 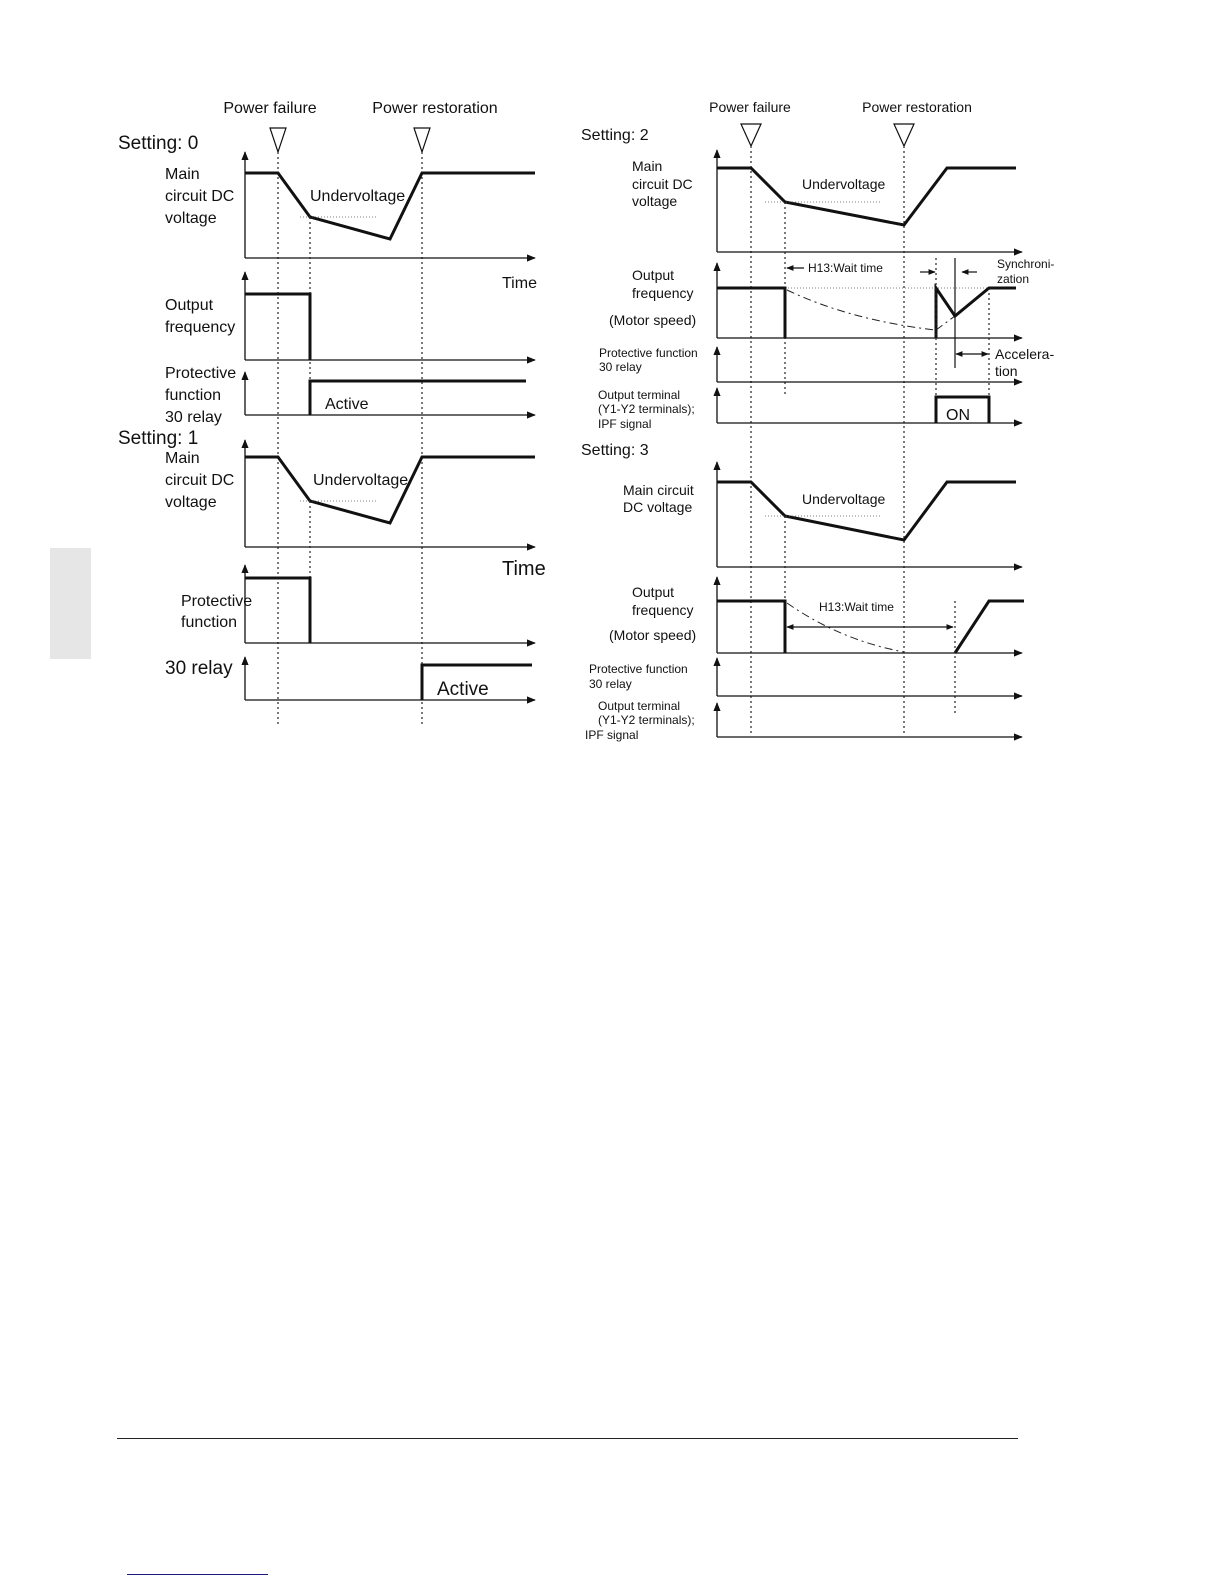 I want to click on synchronization-label: Synchroni-, so click(x=1025, y=264).